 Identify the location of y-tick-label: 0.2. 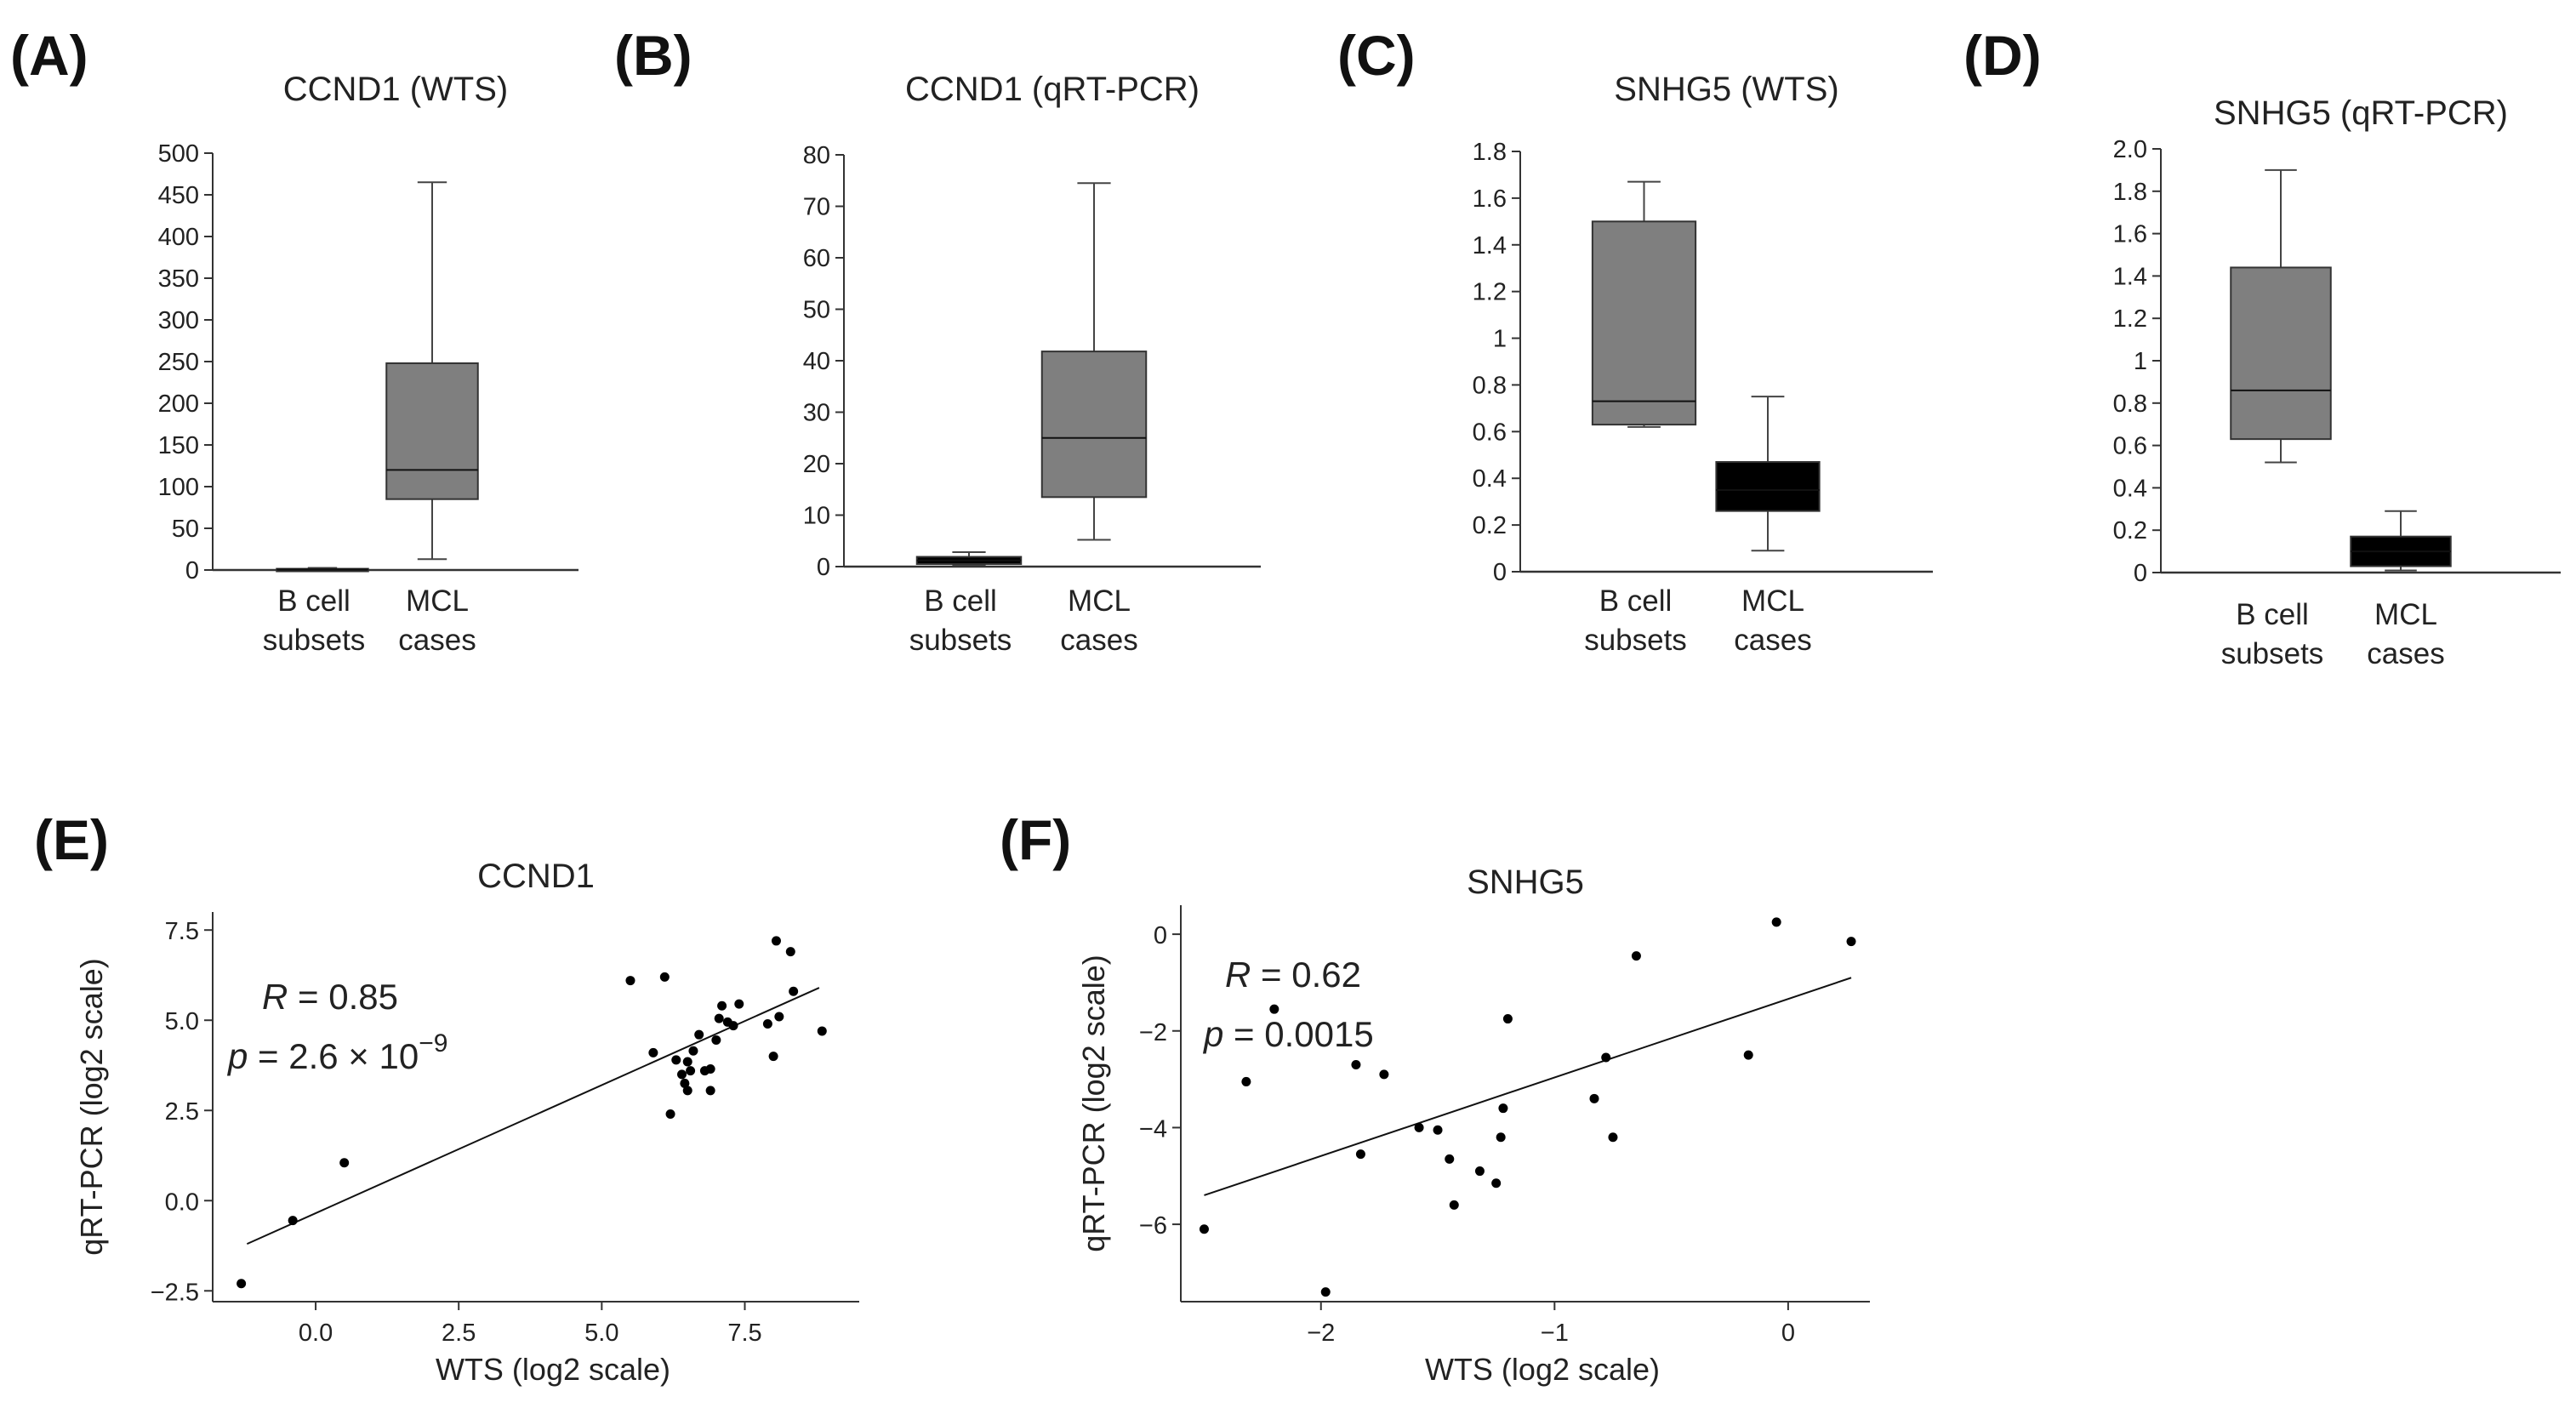
(2130, 530).